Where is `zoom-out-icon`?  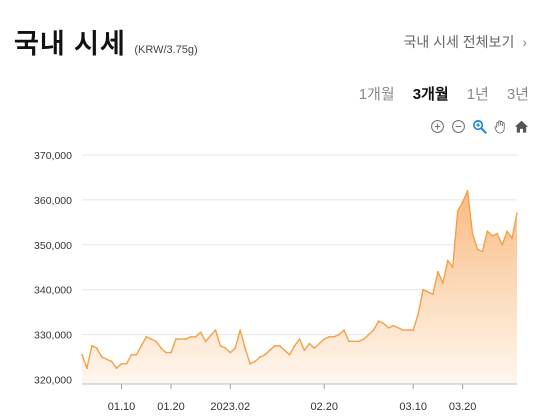 zoom-out-icon is located at coordinates (458, 126).